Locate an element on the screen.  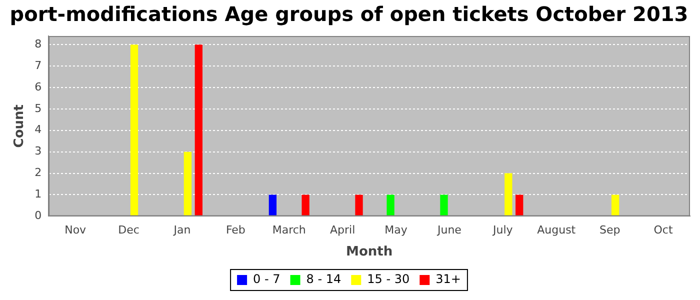
legend-label: 0 - 7 is located at coordinates (266, 279).